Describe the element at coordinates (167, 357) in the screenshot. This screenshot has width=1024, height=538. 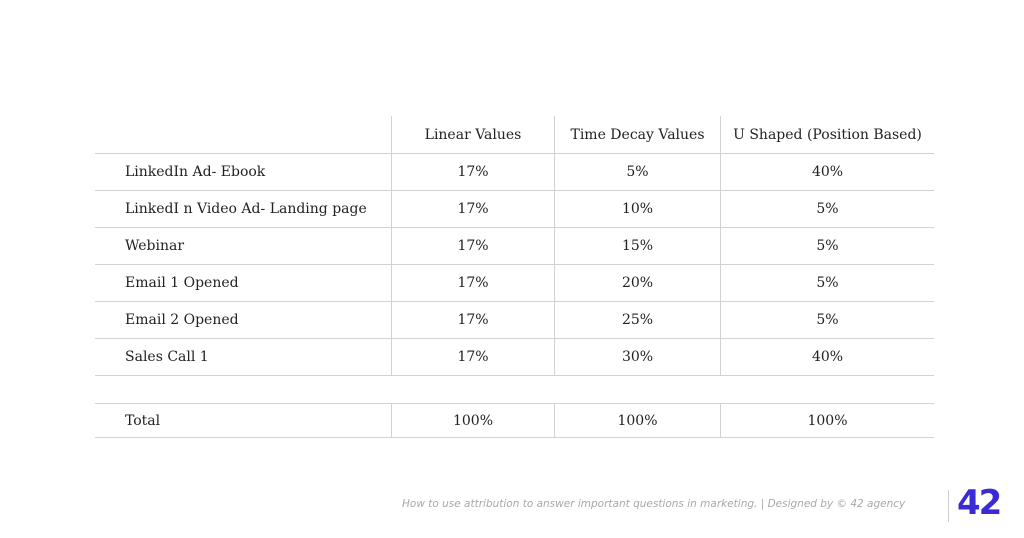
I see `row-label: Sales Call 1` at that location.